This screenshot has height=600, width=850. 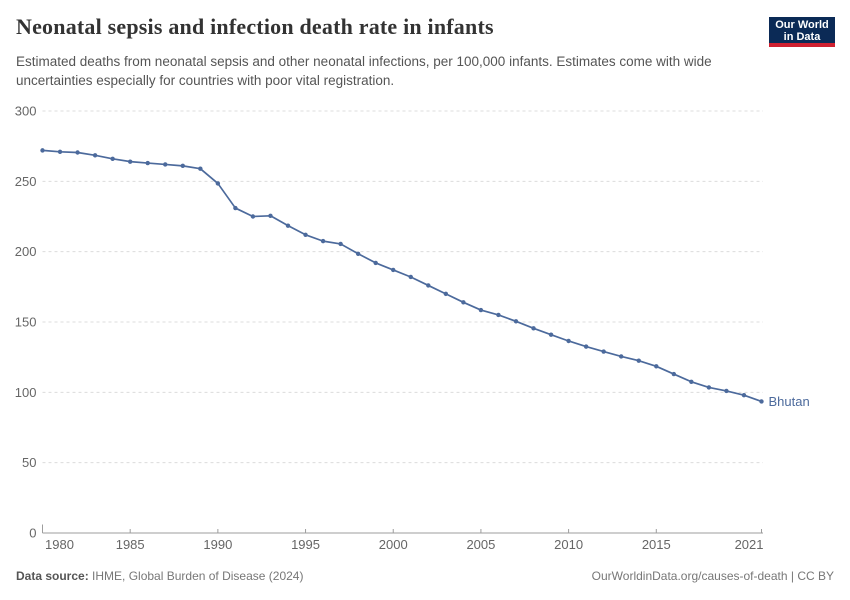 I want to click on x-tick-label: 2000, so click(x=393, y=544).